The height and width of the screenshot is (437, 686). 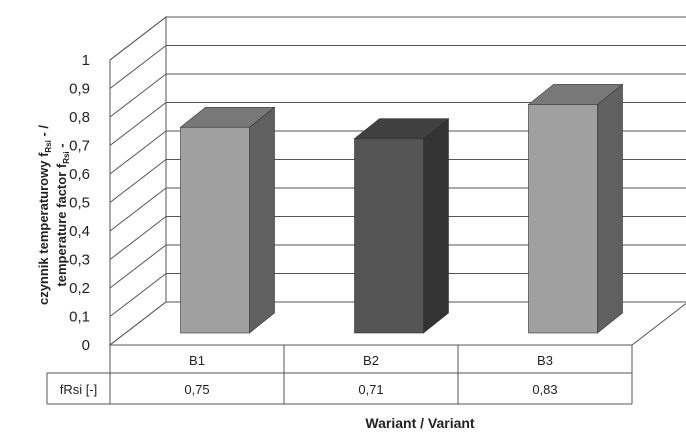 What do you see at coordinates (61, 224) in the screenshot?
I see `y-label-line2-main: temperature factor f` at bounding box center [61, 224].